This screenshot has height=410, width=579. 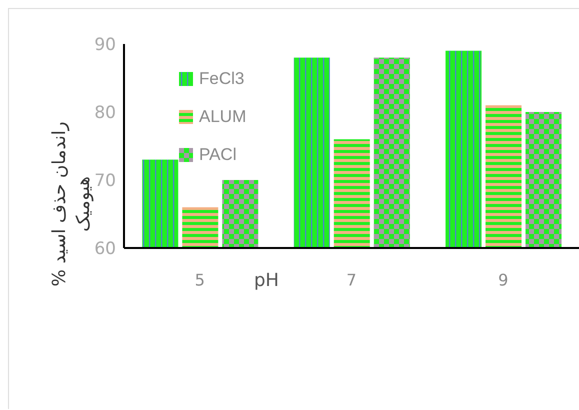 What do you see at coordinates (221, 79) in the screenshot?
I see `legend-label: FeCl3` at bounding box center [221, 79].